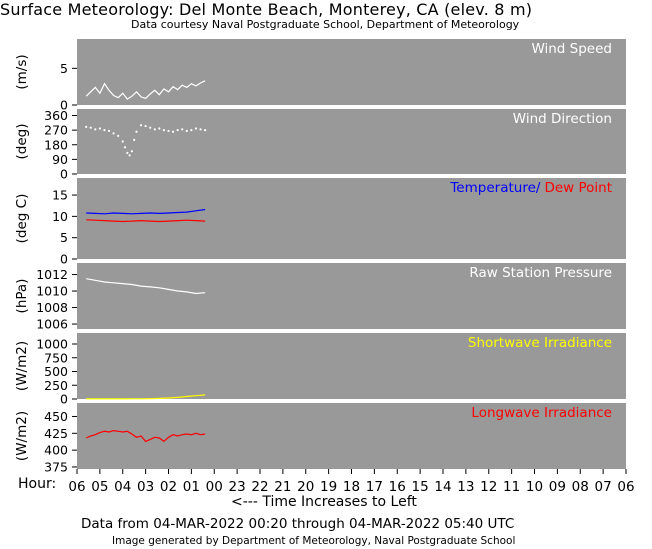 The image size is (652, 549). I want to click on y-tick-label: 1010, so click(52, 291).